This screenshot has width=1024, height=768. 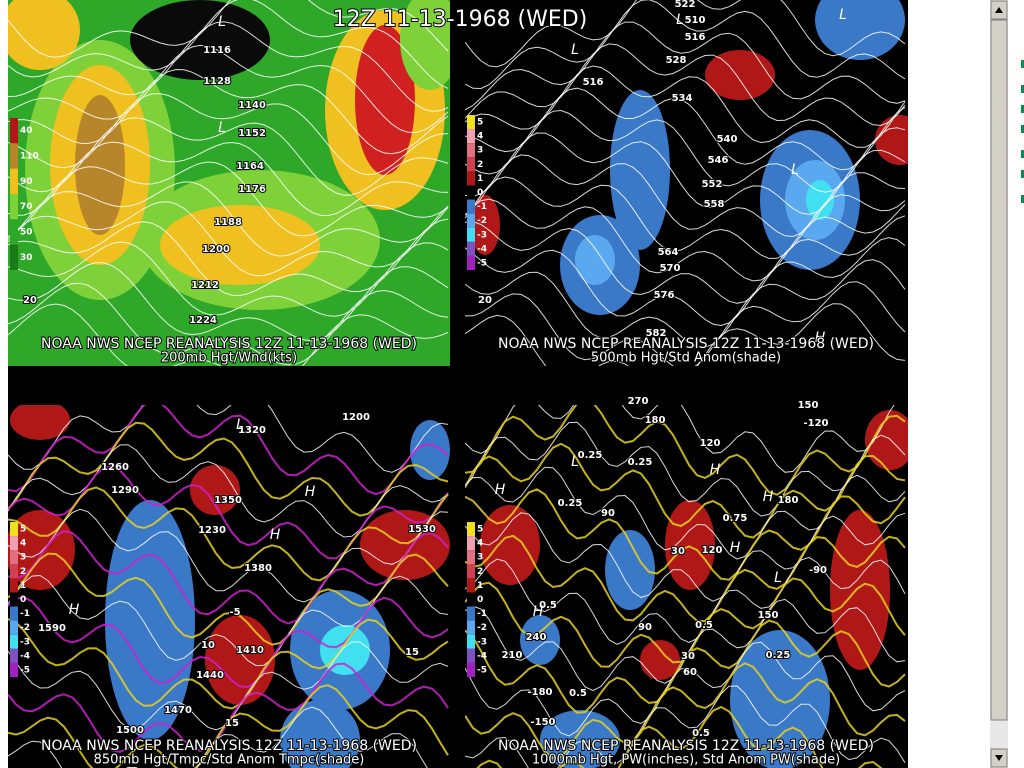 What do you see at coordinates (480, 586) in the screenshot?
I see `legend-label: 1` at bounding box center [480, 586].